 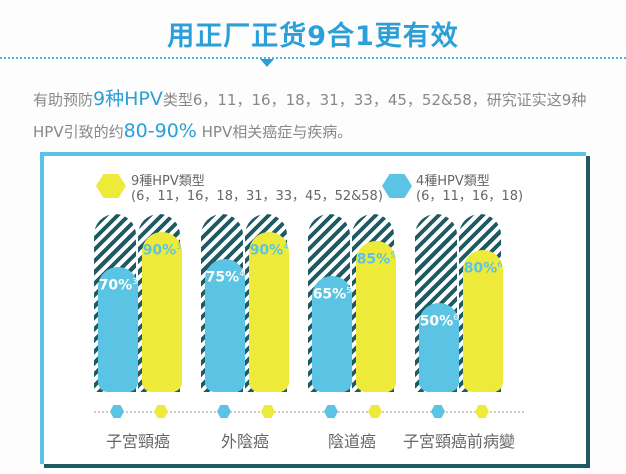 I want to click on bar-nine-valent: 90%3, so click(x=162, y=311).